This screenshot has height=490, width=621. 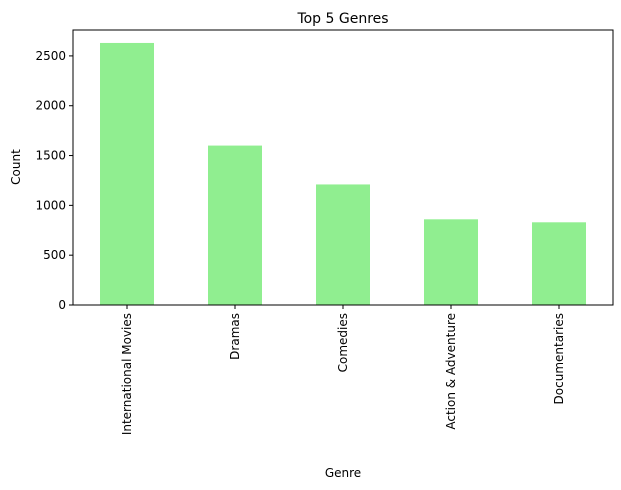 What do you see at coordinates (50, 156) in the screenshot?
I see `y-tick-label: 1500` at bounding box center [50, 156].